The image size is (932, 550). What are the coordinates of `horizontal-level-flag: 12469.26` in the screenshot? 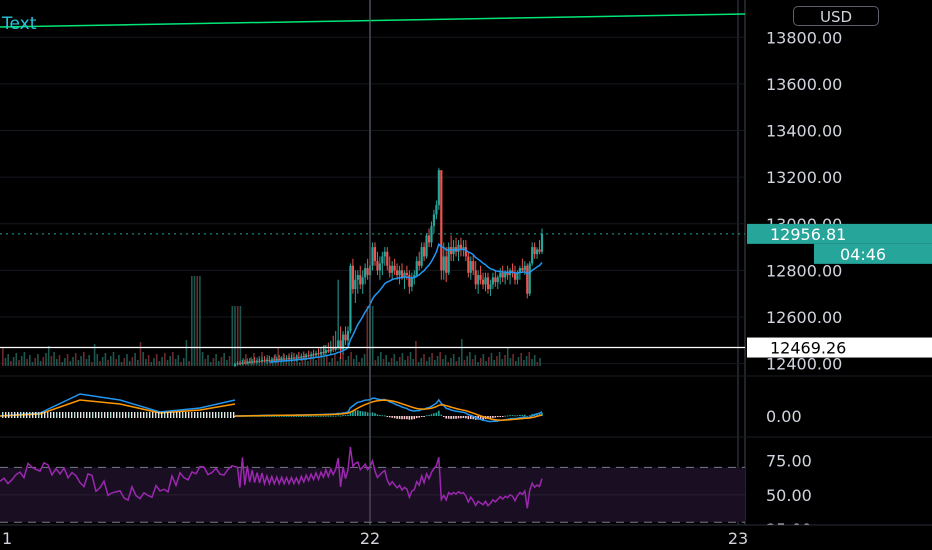 It's located at (839, 347).